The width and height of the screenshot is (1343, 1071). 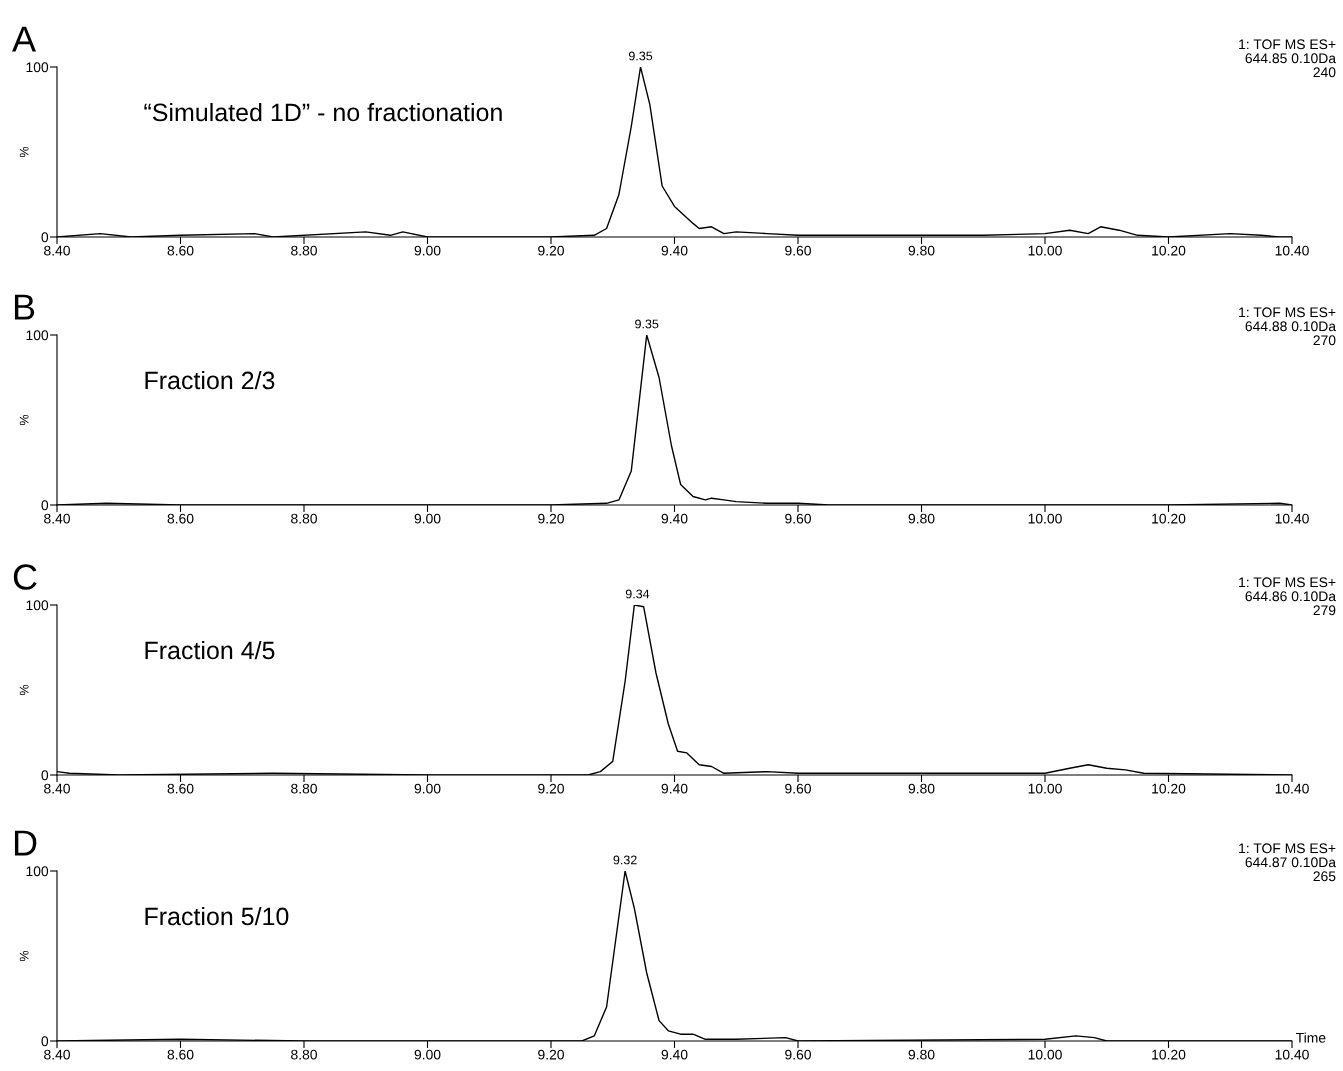 What do you see at coordinates (1324, 610) in the screenshot?
I see `text: 279` at bounding box center [1324, 610].